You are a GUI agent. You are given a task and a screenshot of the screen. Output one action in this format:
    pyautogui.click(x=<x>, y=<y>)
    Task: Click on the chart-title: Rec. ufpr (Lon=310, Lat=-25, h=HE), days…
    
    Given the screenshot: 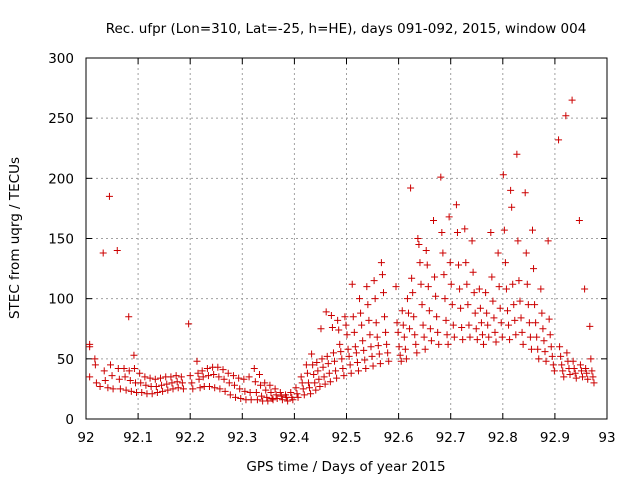 What is the action you would take?
    pyautogui.click(x=346, y=29)
    